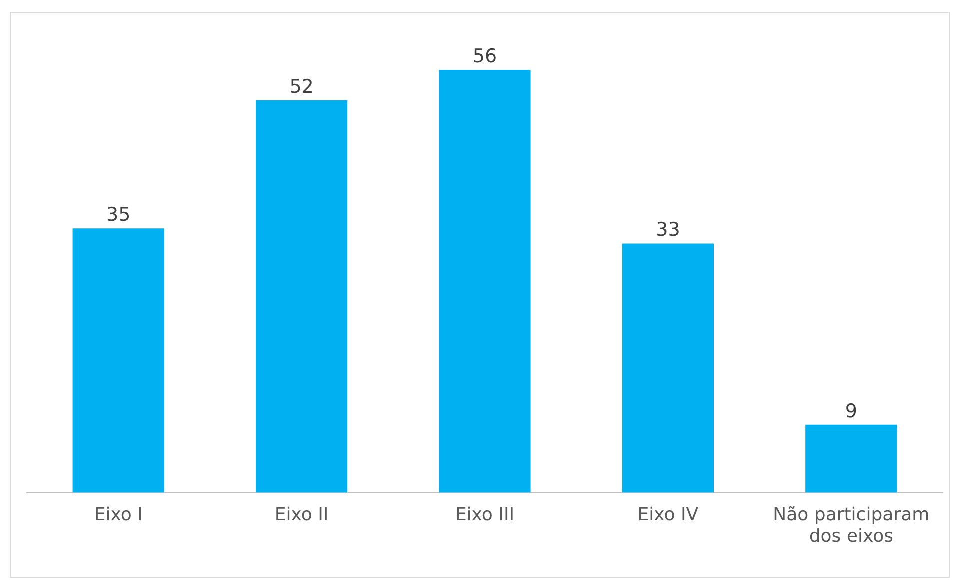 The height and width of the screenshot is (580, 957). I want to click on x-tick-label: Eixo III, so click(485, 515).